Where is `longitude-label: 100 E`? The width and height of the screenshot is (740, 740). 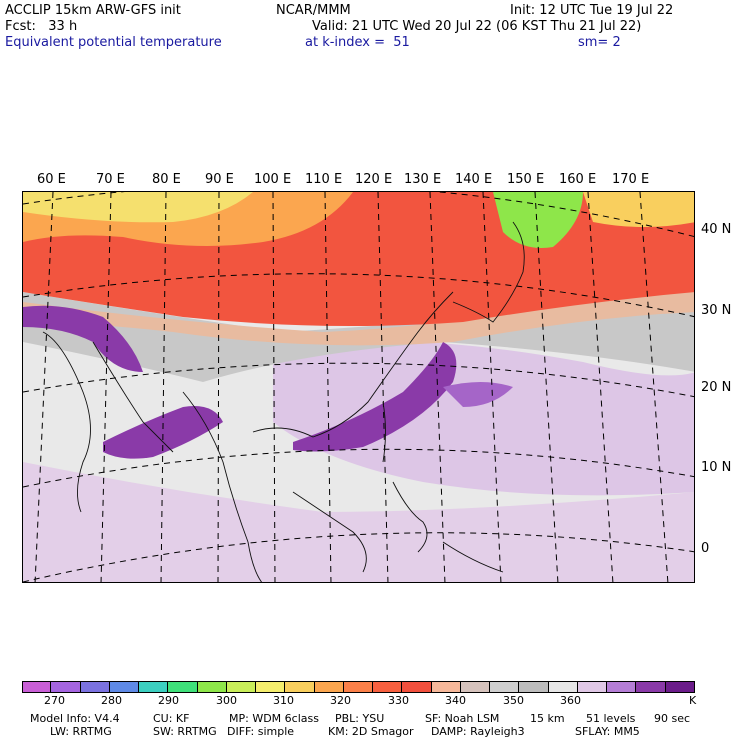 longitude-label: 100 E is located at coordinates (273, 179).